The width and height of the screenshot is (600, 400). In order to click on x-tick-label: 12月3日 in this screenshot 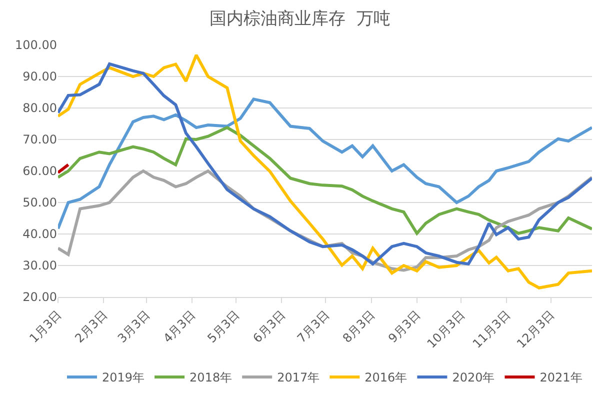, I will do `click(536, 329)`.